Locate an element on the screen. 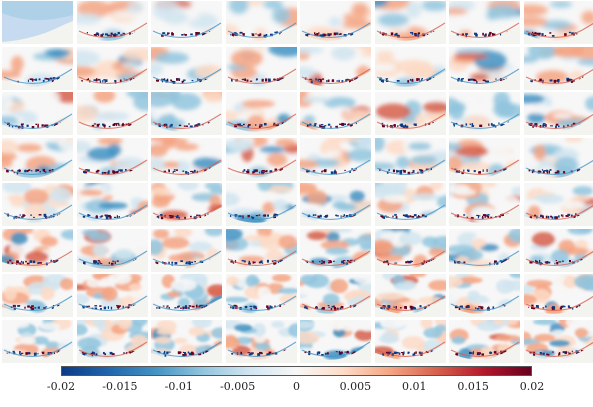  colorbar-tick-label: 0.015 is located at coordinates (473, 386).